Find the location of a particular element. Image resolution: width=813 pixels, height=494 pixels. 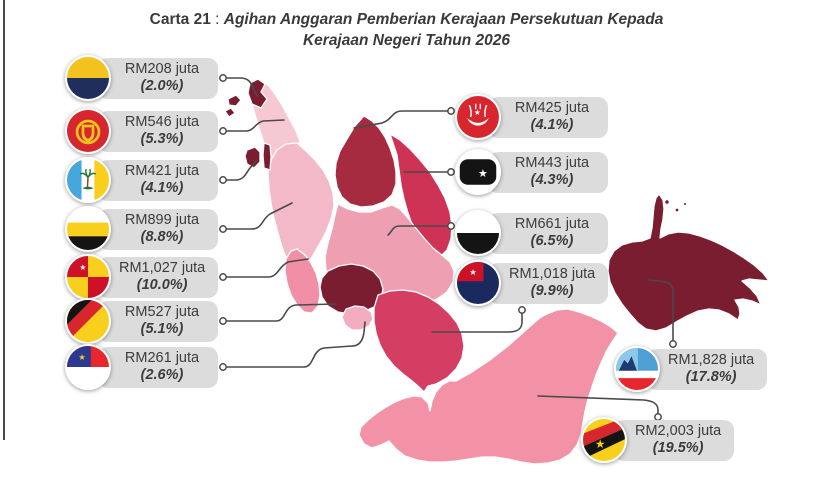

map-region-pulau-pinang is located at coordinates (258, 156).